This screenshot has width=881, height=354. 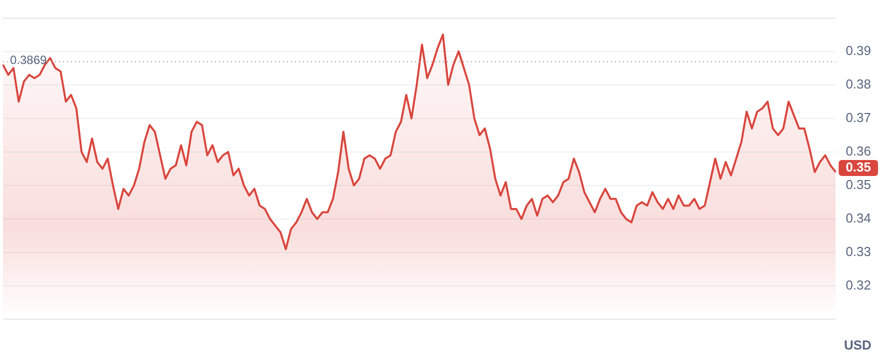 I want to click on y-tick-label: 0.32, so click(x=859, y=285).